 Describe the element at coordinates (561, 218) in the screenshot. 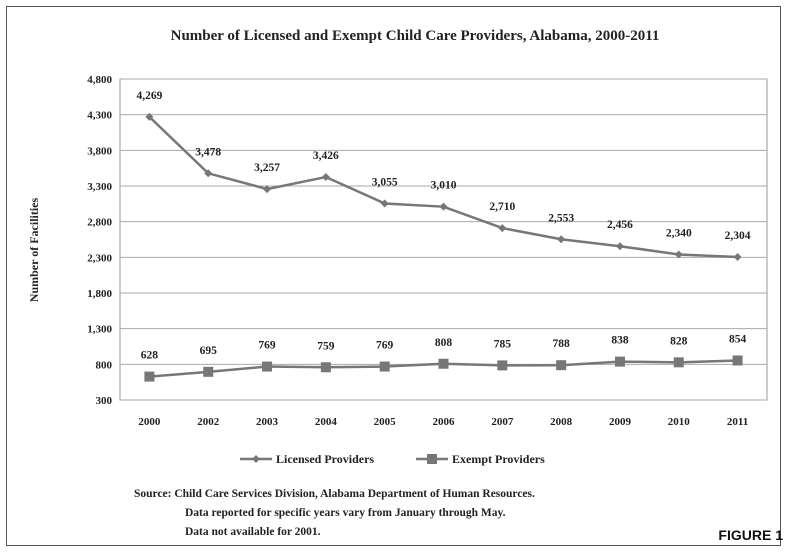

I see `data-label-licensed: 2,553` at that location.